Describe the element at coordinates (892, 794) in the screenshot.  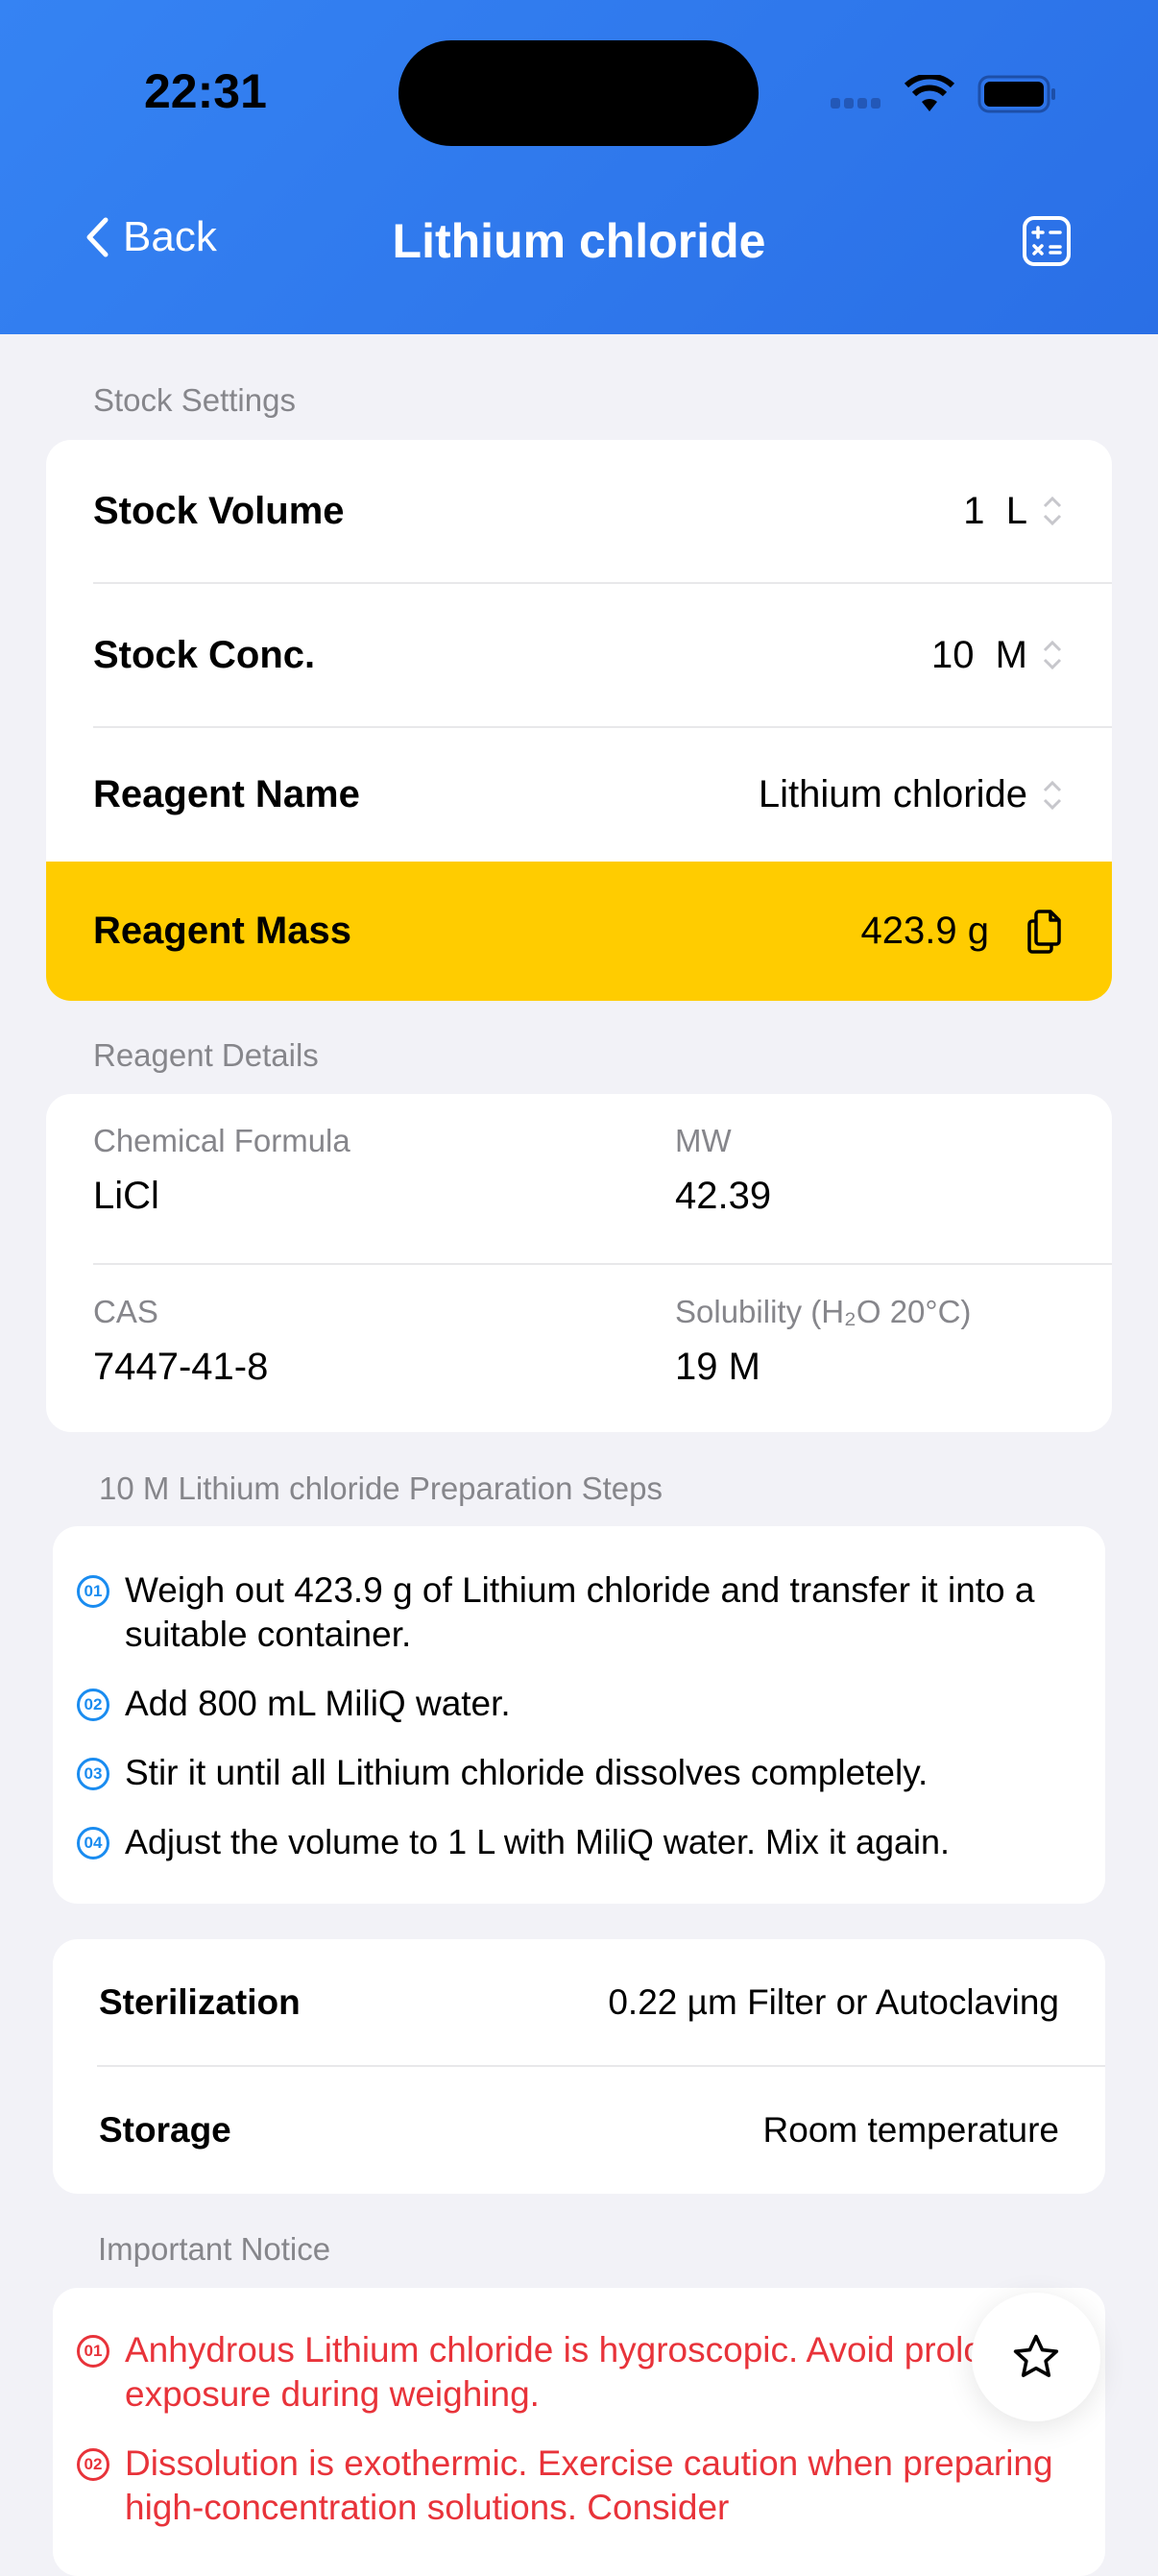
I see `reagent-name-value: Lithium chloride` at that location.